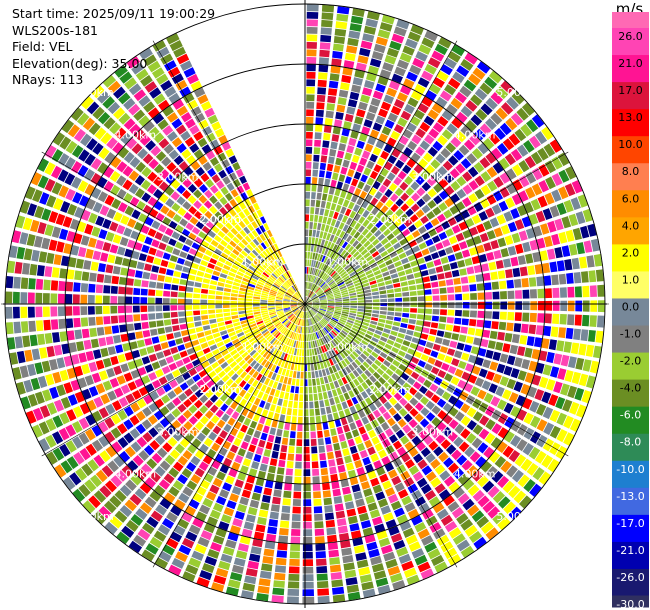  Describe the element at coordinates (631, 225) in the screenshot. I see `colorbar-tick-label: 4.0` at that location.